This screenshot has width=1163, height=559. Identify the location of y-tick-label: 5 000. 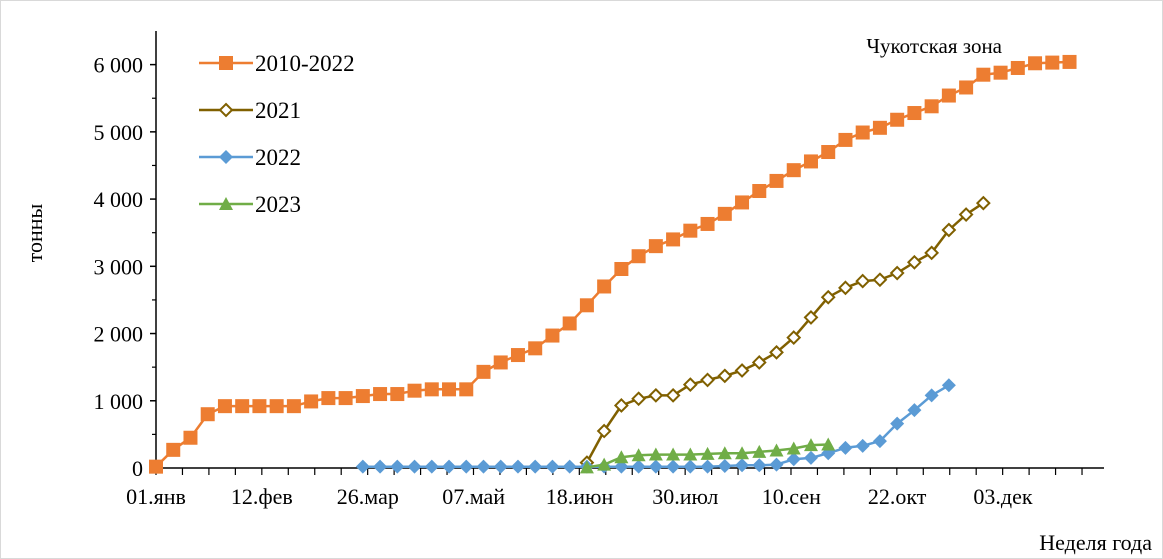
(119, 132).